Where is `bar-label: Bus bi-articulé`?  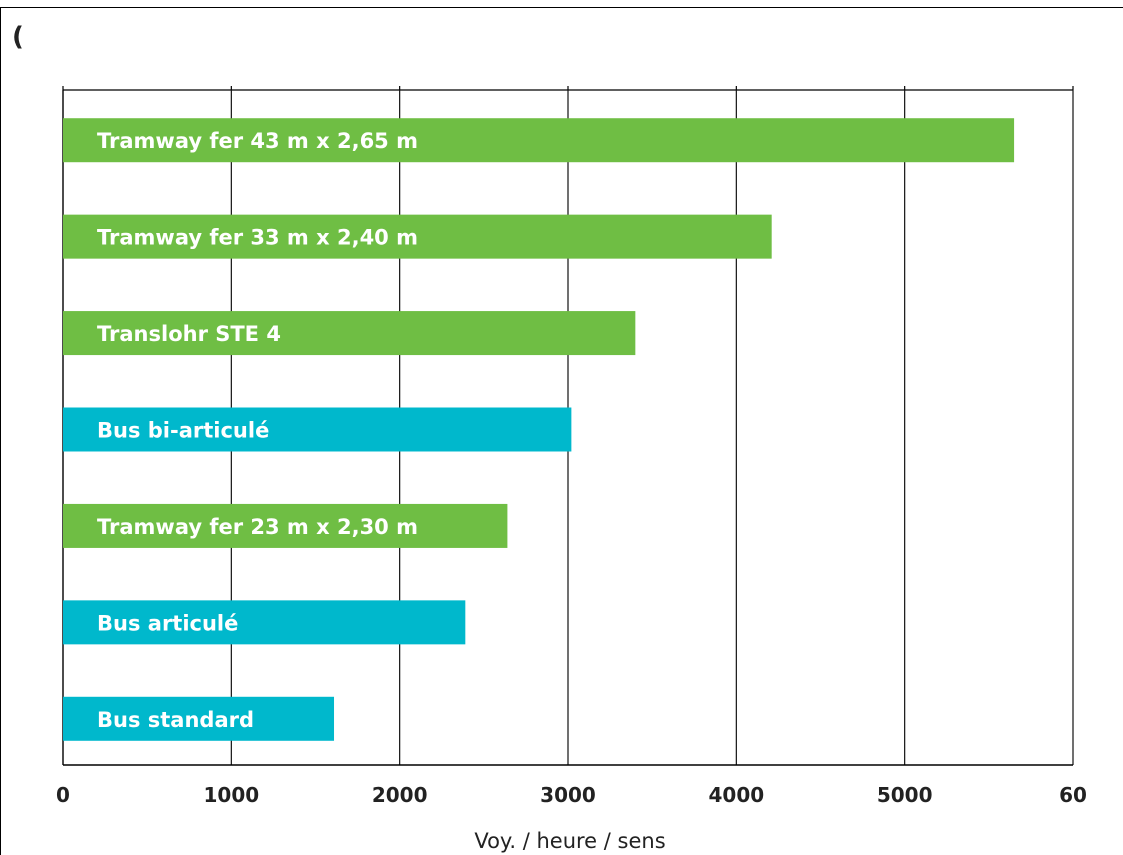 bar-label: Bus bi-articulé is located at coordinates (183, 431).